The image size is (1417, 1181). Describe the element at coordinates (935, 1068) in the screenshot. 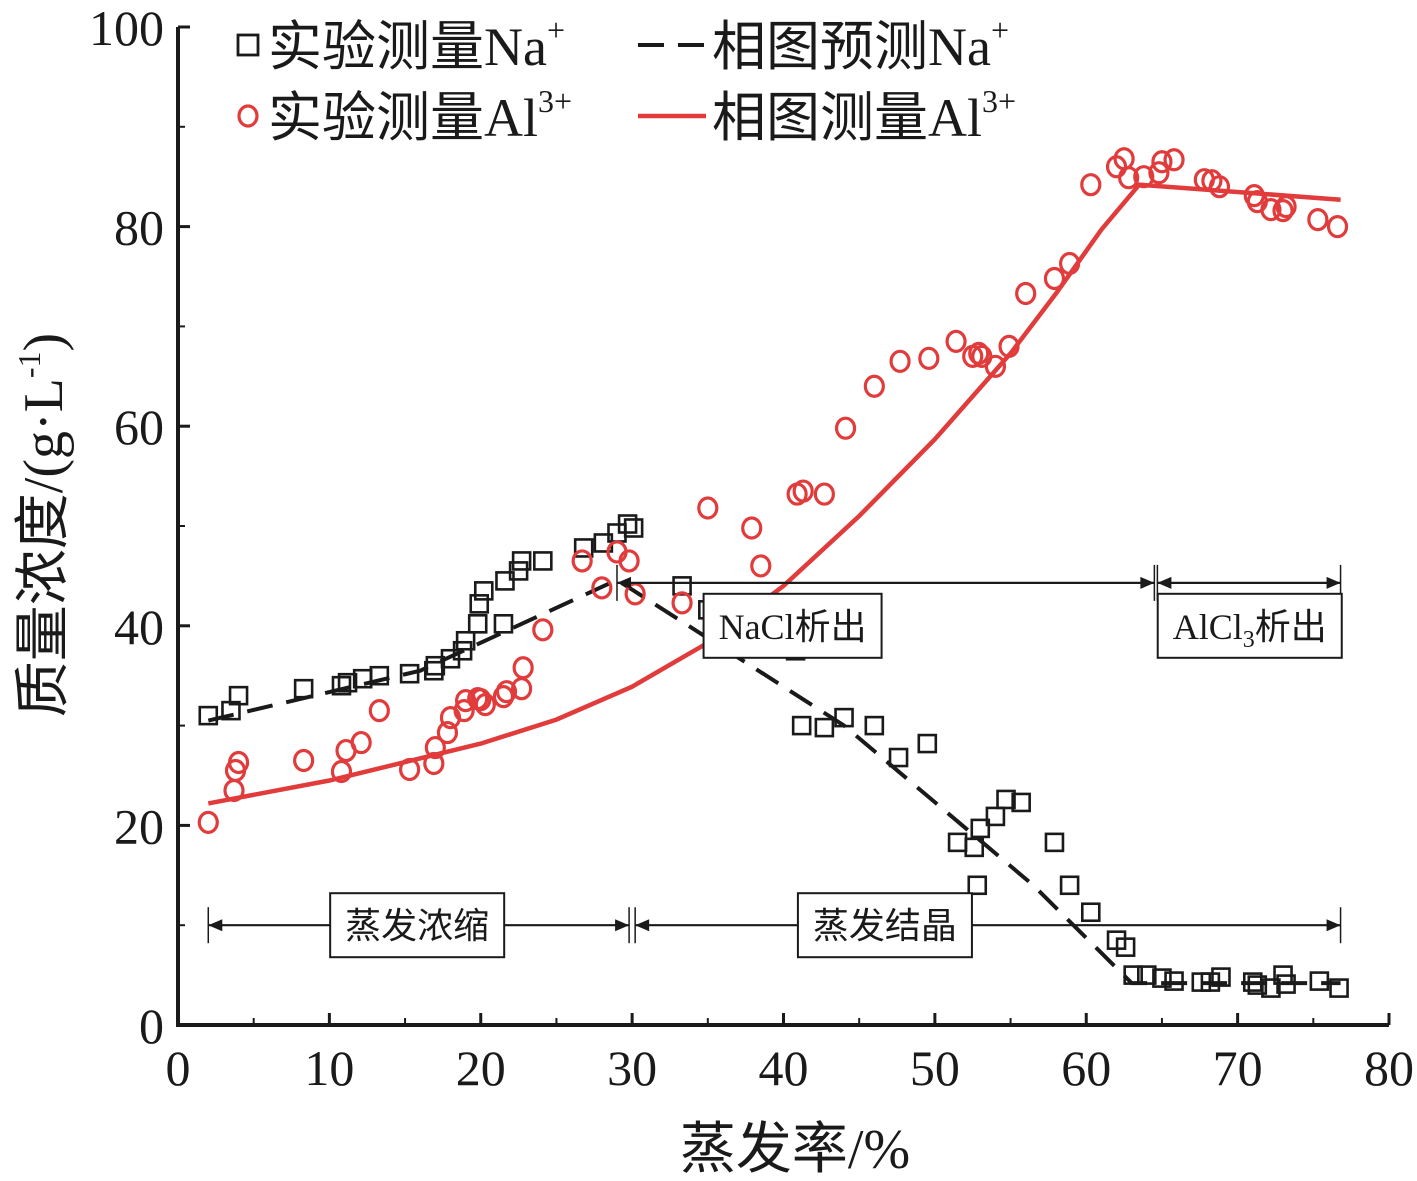

I see `x-tick-label: 50` at that location.